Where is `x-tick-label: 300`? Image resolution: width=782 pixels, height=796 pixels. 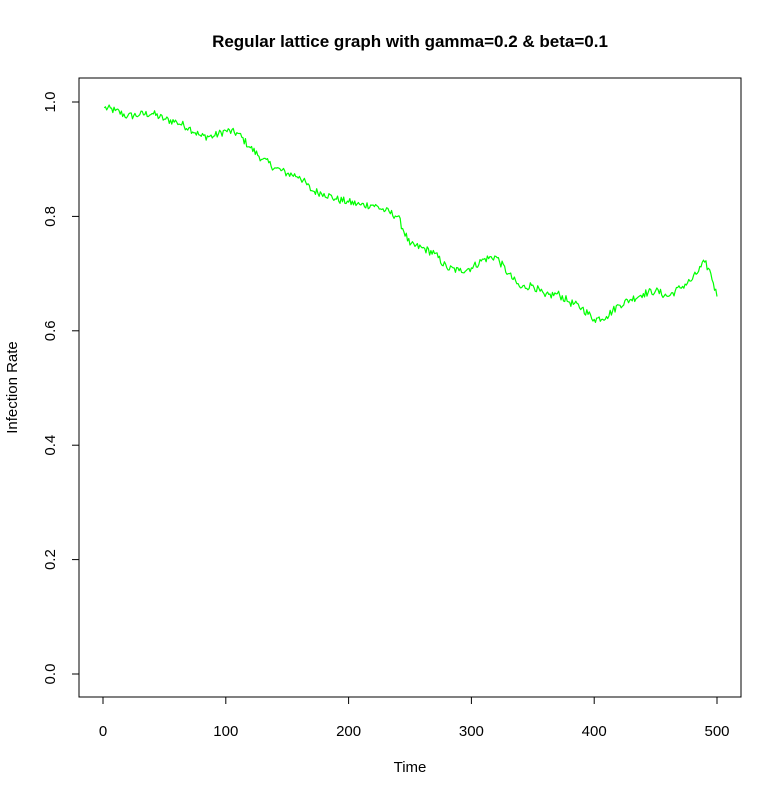
x-tick-label: 300 is located at coordinates (471, 731).